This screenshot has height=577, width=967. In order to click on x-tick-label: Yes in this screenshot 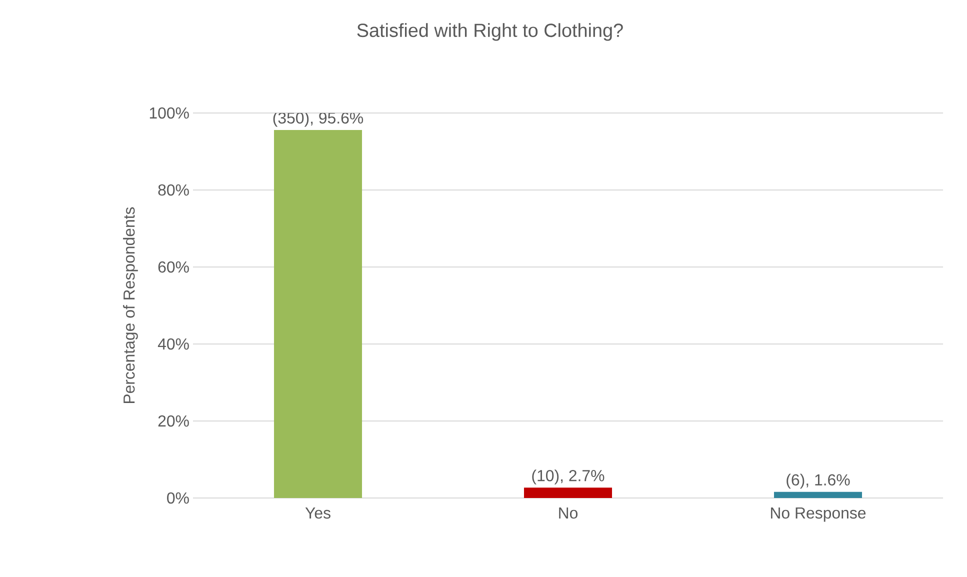, I will do `click(317, 513)`.